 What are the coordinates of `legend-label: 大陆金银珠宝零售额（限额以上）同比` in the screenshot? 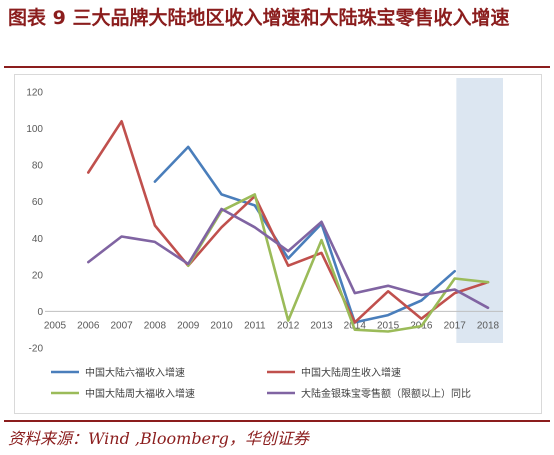 It's located at (386, 393).